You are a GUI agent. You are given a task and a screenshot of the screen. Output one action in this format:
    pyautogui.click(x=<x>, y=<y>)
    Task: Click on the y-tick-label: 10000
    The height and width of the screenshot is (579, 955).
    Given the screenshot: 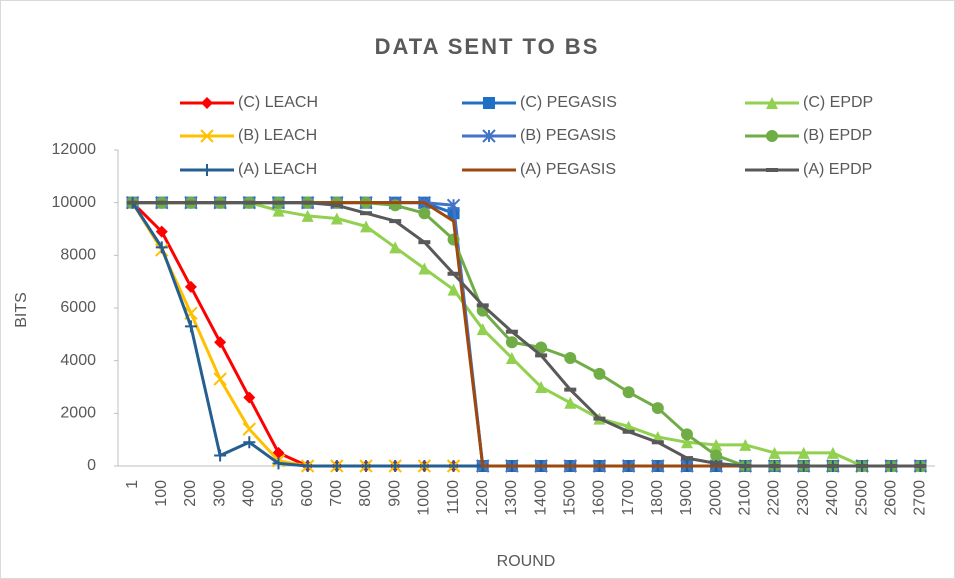 What is the action you would take?
    pyautogui.click(x=74, y=202)
    